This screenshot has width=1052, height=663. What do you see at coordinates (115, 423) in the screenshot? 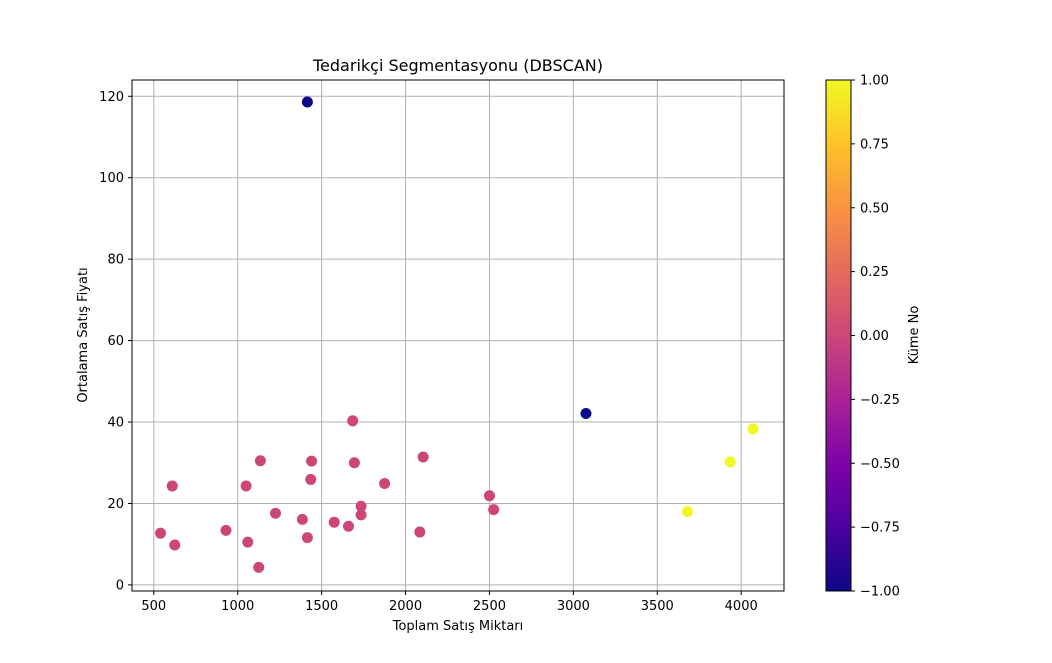
I see `y-tick-label: 40` at bounding box center [115, 423].